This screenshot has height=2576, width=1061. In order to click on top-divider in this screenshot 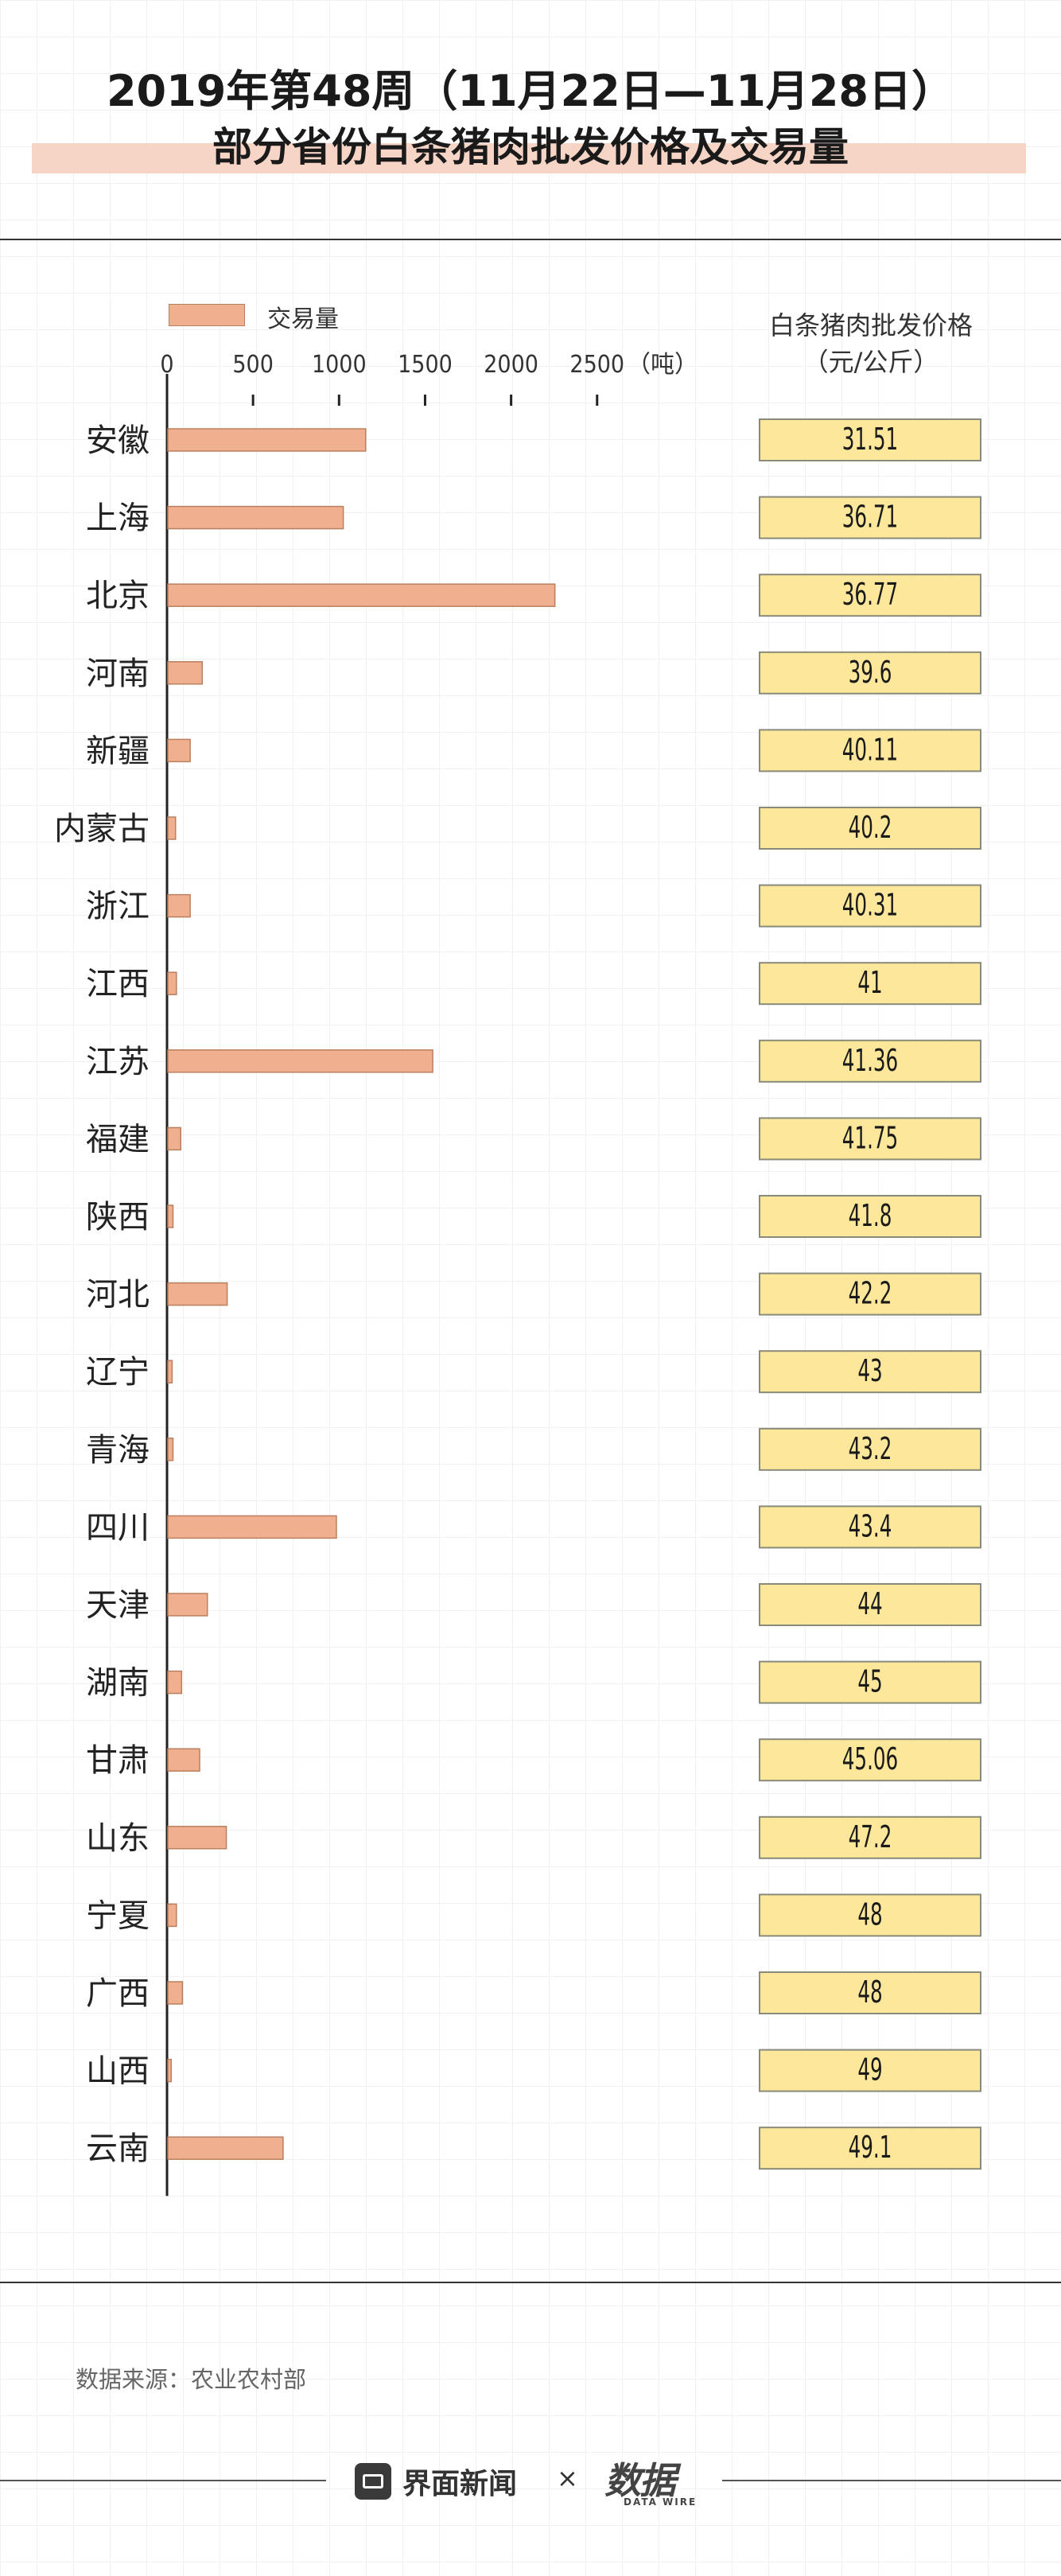, I will do `click(530, 240)`.